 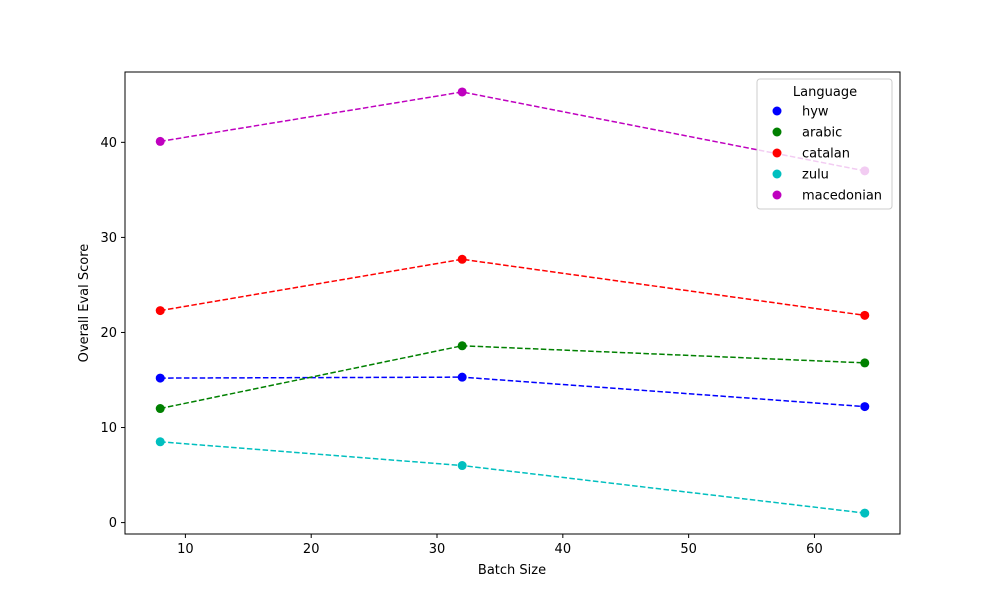 What do you see at coordinates (512, 570) in the screenshot?
I see `x-axis-label: Batch Size` at bounding box center [512, 570].